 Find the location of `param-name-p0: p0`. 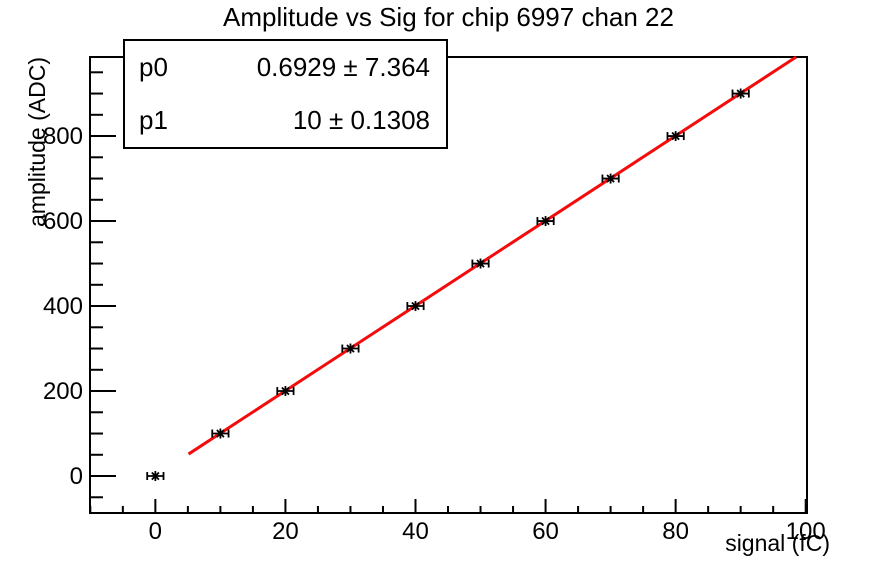

param-name-p0: p0 is located at coordinates (153, 67).